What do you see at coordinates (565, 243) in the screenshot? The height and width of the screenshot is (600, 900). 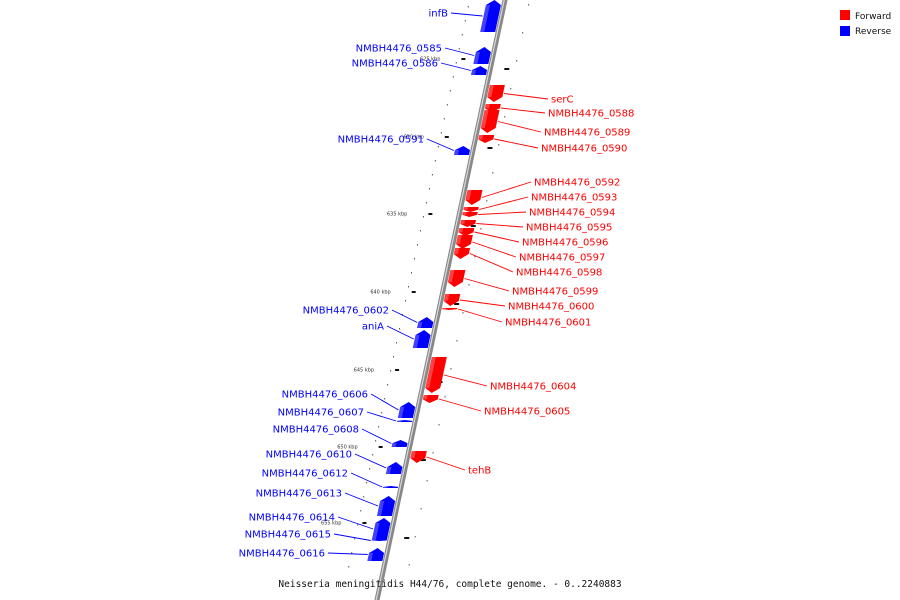 I see `gene-label-NMBH4476_0596: NMBH4476_0596` at bounding box center [565, 243].